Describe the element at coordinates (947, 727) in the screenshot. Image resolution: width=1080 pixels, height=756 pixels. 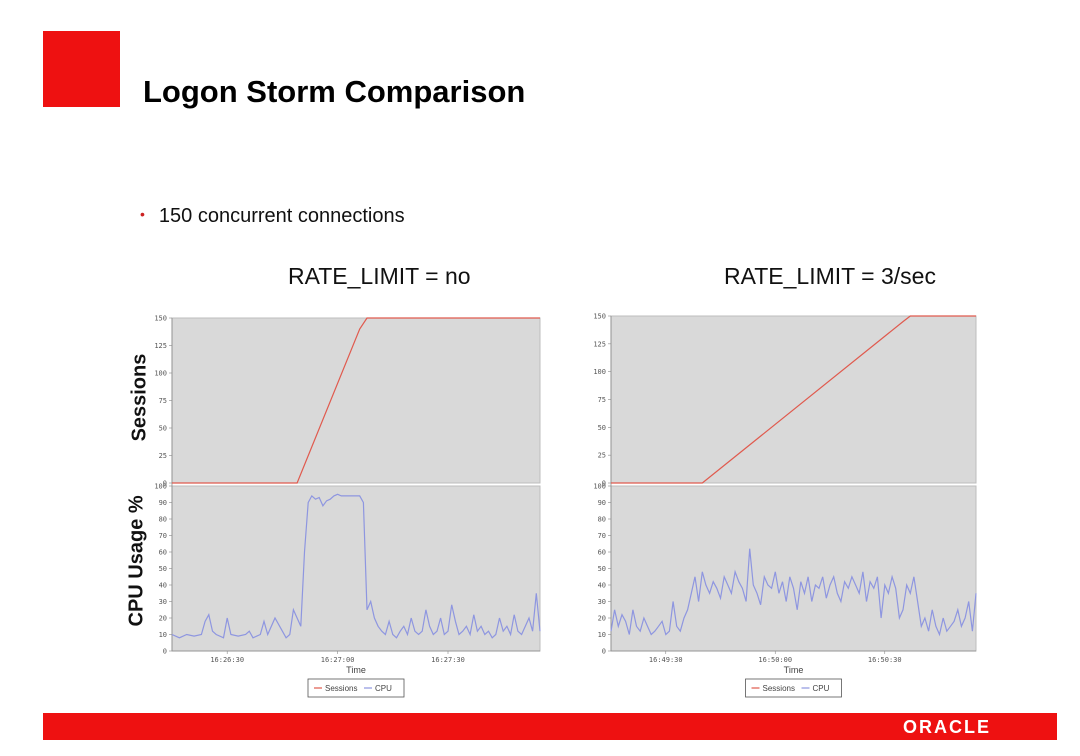
I see `oracle-logo: ORACLE` at that location.